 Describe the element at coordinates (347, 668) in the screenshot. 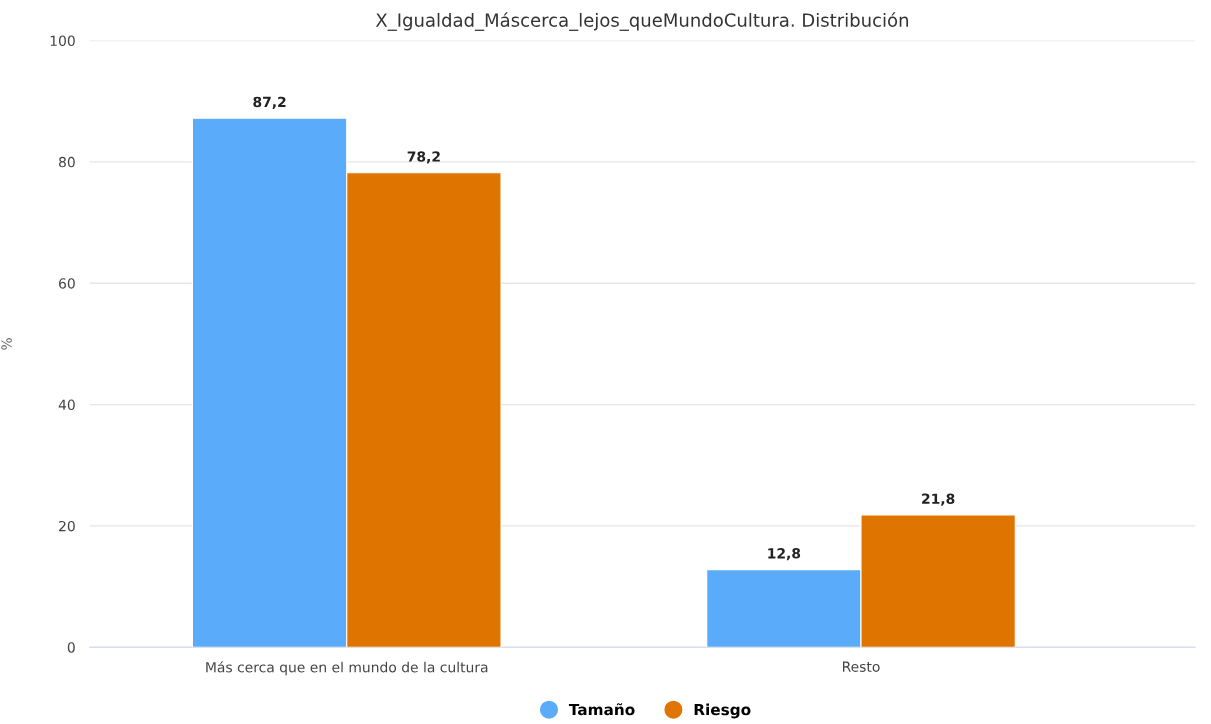

I see `x-tick-label: Más cerca que en el mundo de la cultura` at that location.